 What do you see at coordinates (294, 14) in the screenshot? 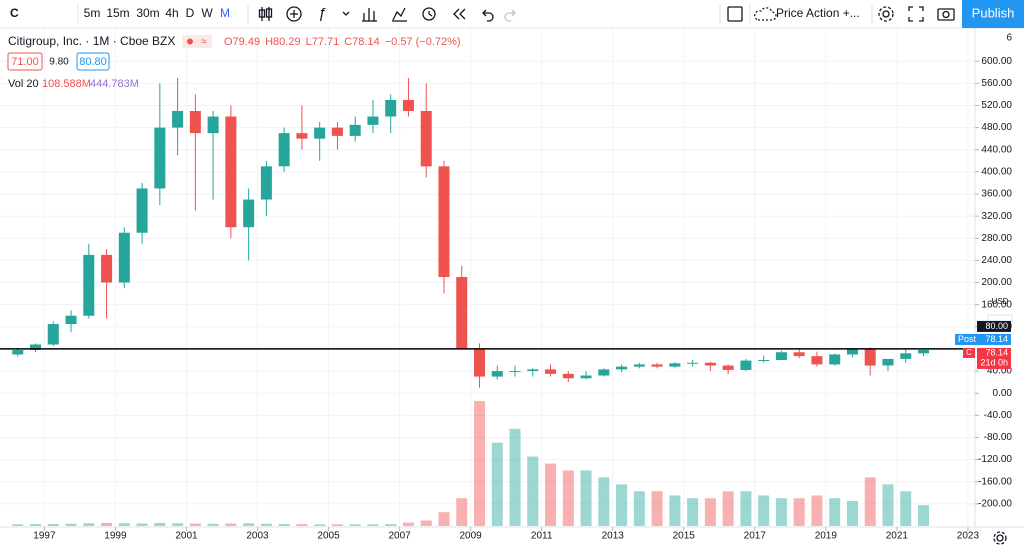
I see `indicators-add-icon` at bounding box center [294, 14].